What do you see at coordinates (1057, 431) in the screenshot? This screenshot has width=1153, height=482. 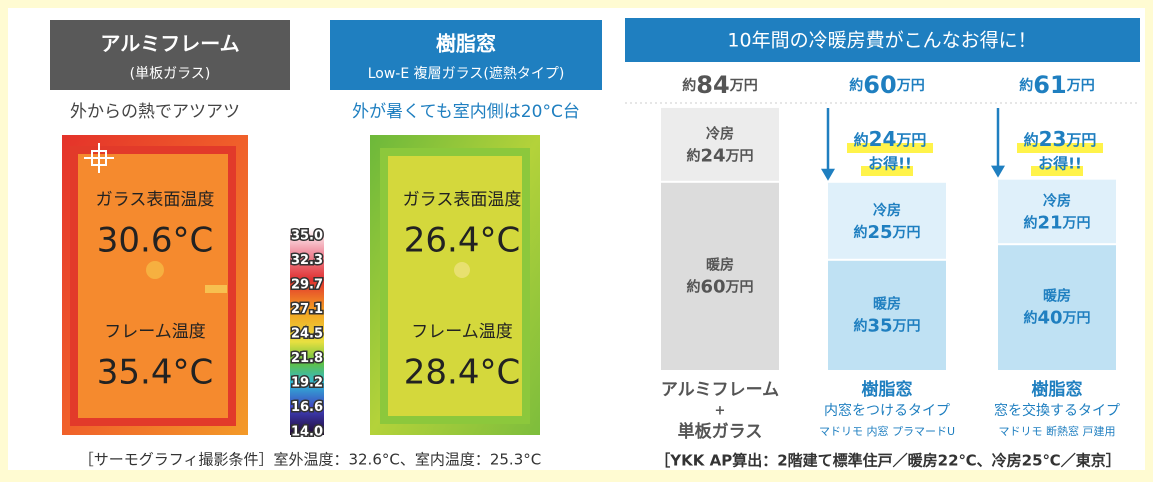 I see `column-label: マドリモ 断熱窓 戸建用` at bounding box center [1057, 431].